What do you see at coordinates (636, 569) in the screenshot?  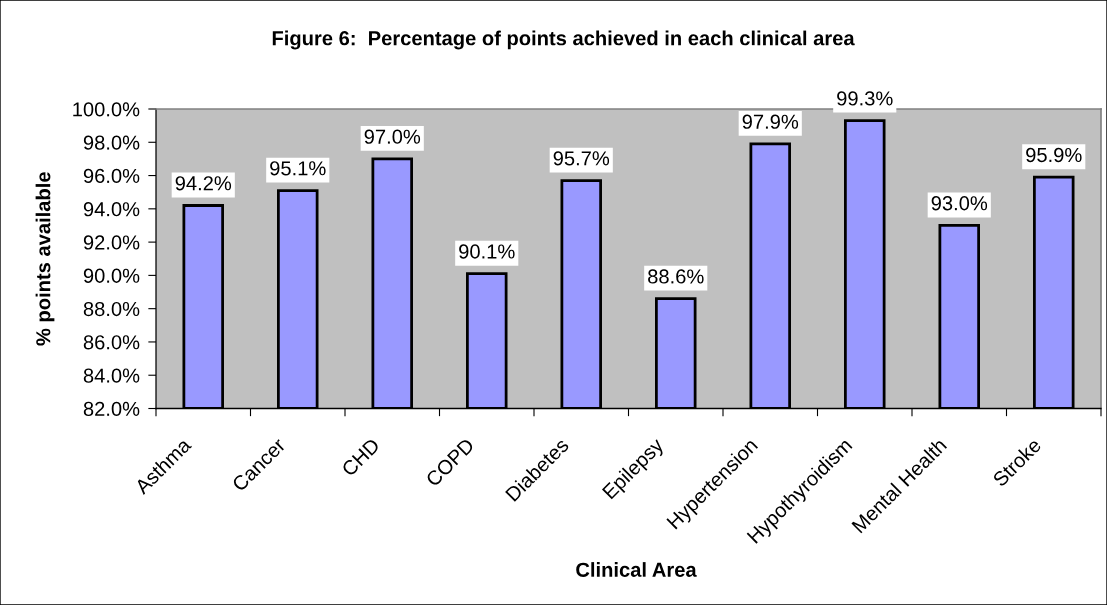 I see `x-axis-title: Clinical Area` at bounding box center [636, 569].